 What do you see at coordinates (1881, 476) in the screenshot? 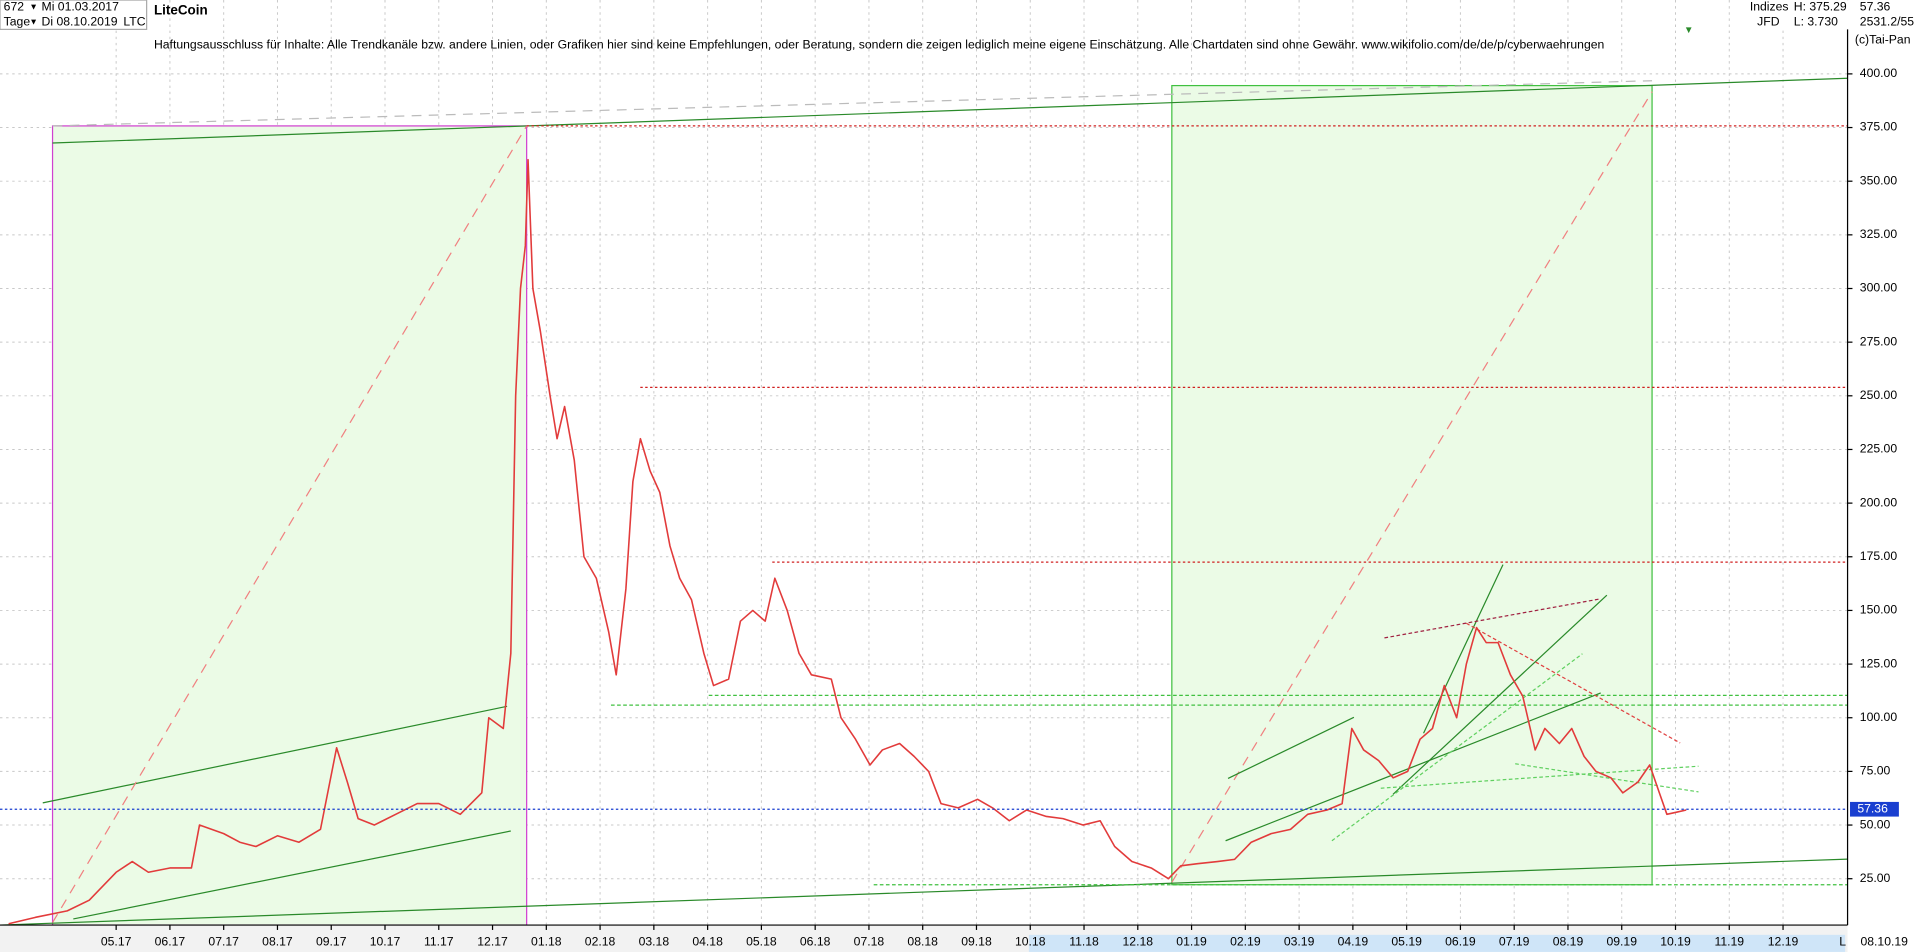
I see `right-axis-panel` at bounding box center [1881, 476].